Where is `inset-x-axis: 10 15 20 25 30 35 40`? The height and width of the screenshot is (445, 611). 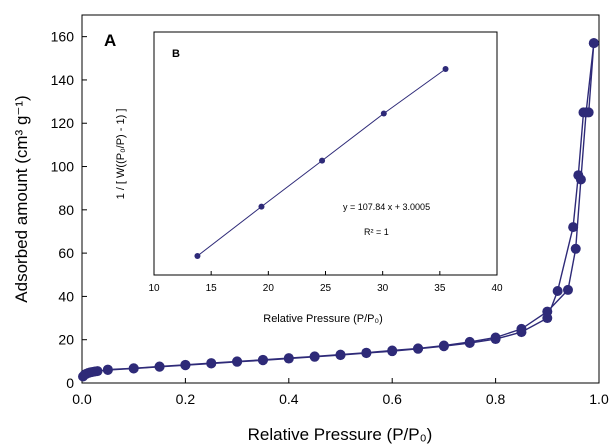 inset-x-axis: 10 15 20 25 30 35 40 is located at coordinates (325, 282).